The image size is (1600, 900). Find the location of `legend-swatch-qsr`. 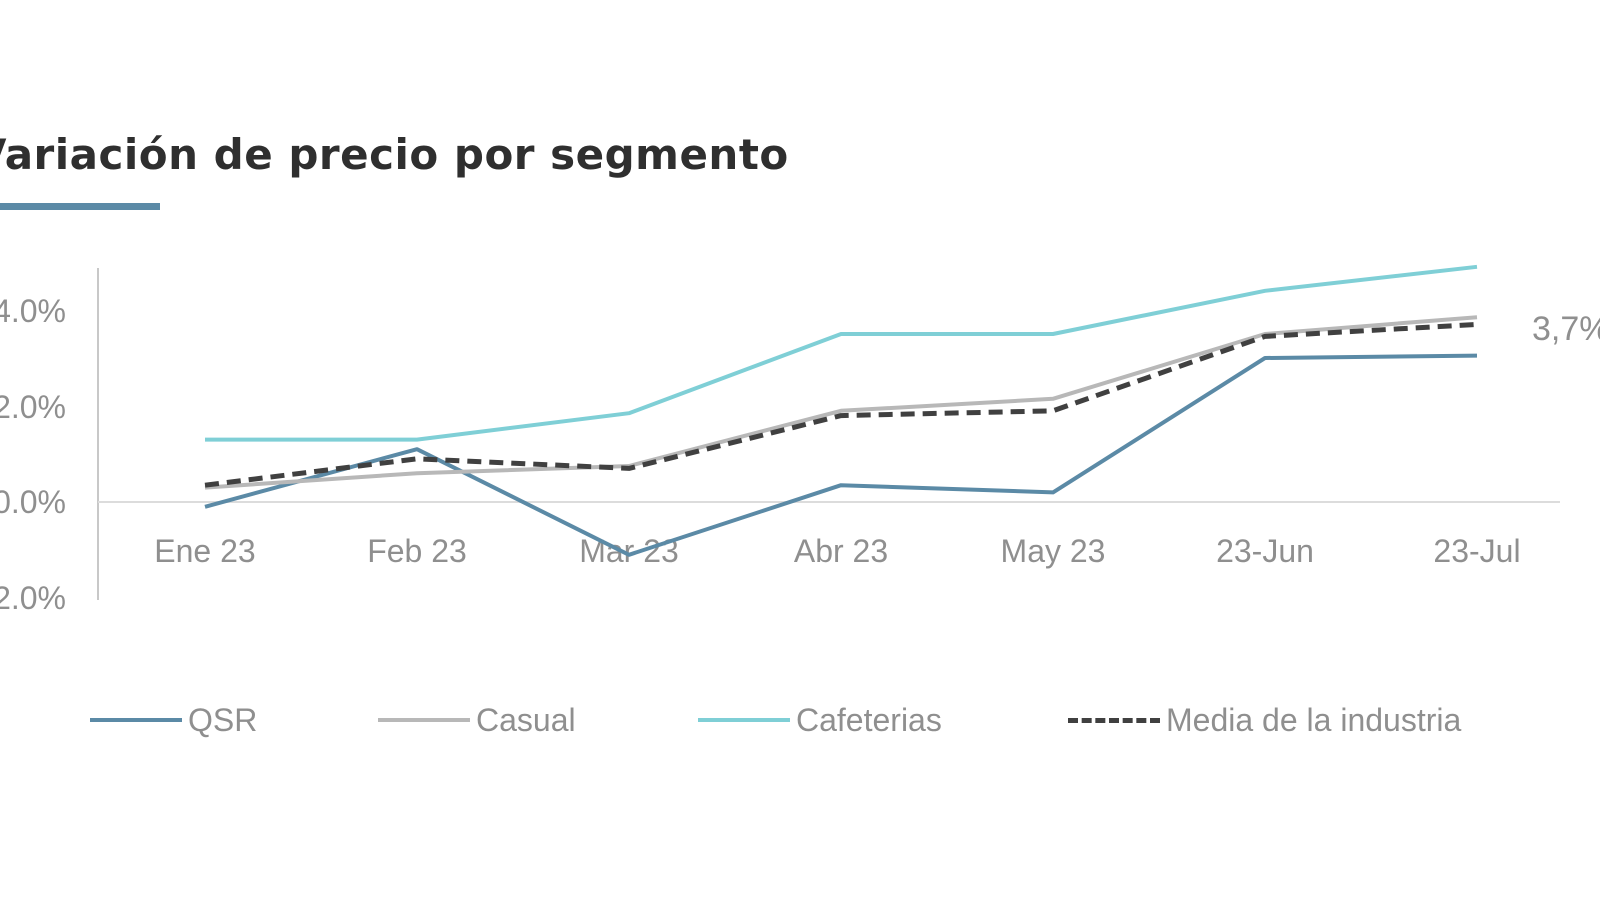

legend-swatch-qsr is located at coordinates (136, 720).